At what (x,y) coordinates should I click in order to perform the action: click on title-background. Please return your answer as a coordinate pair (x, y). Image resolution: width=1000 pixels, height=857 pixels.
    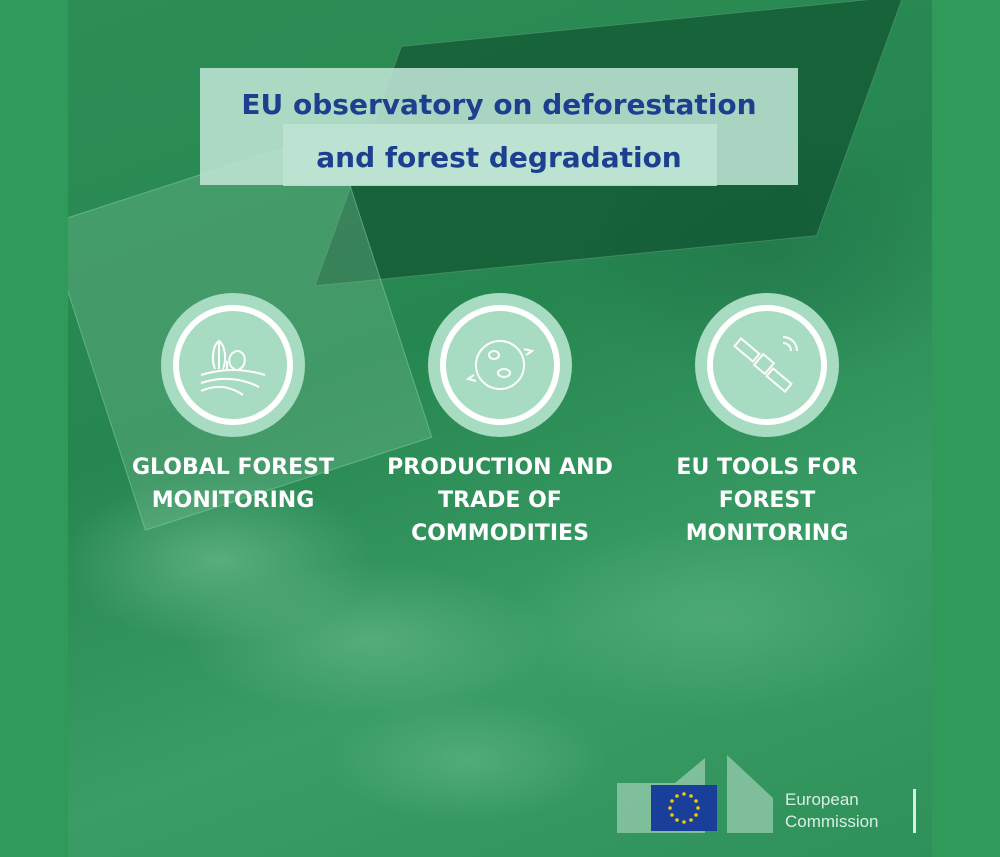
    Looking at the image, I should click on (500, 155).